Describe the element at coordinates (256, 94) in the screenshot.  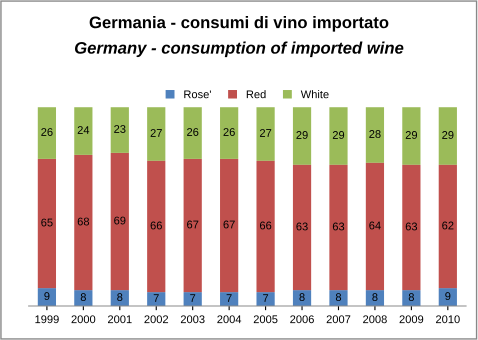
I see `legend-label: Red` at that location.